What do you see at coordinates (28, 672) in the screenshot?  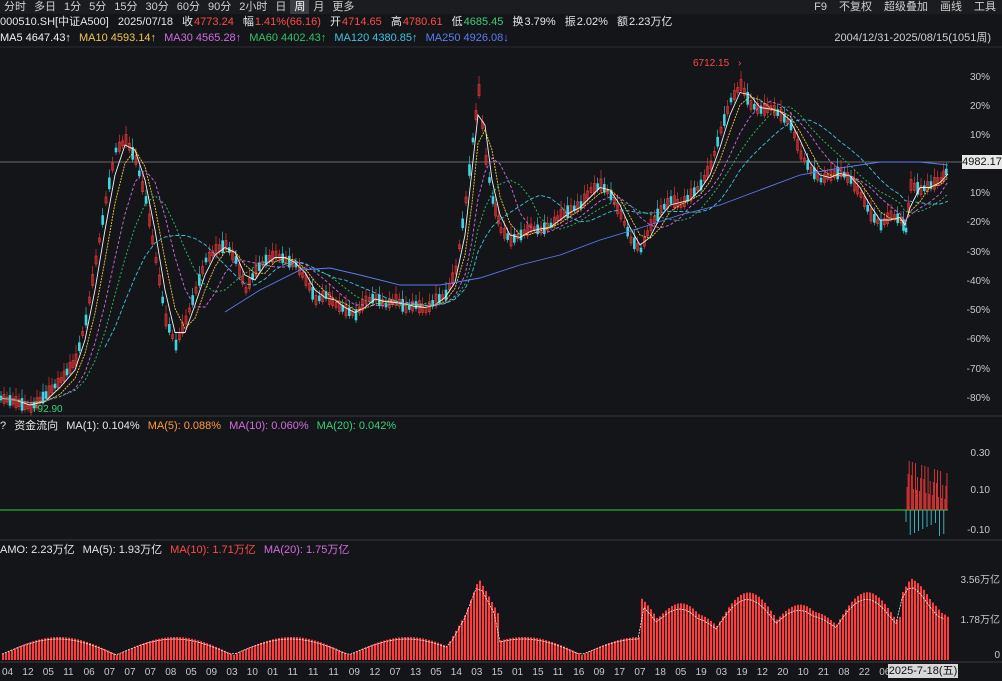 I see `x-tick: 12` at bounding box center [28, 672].